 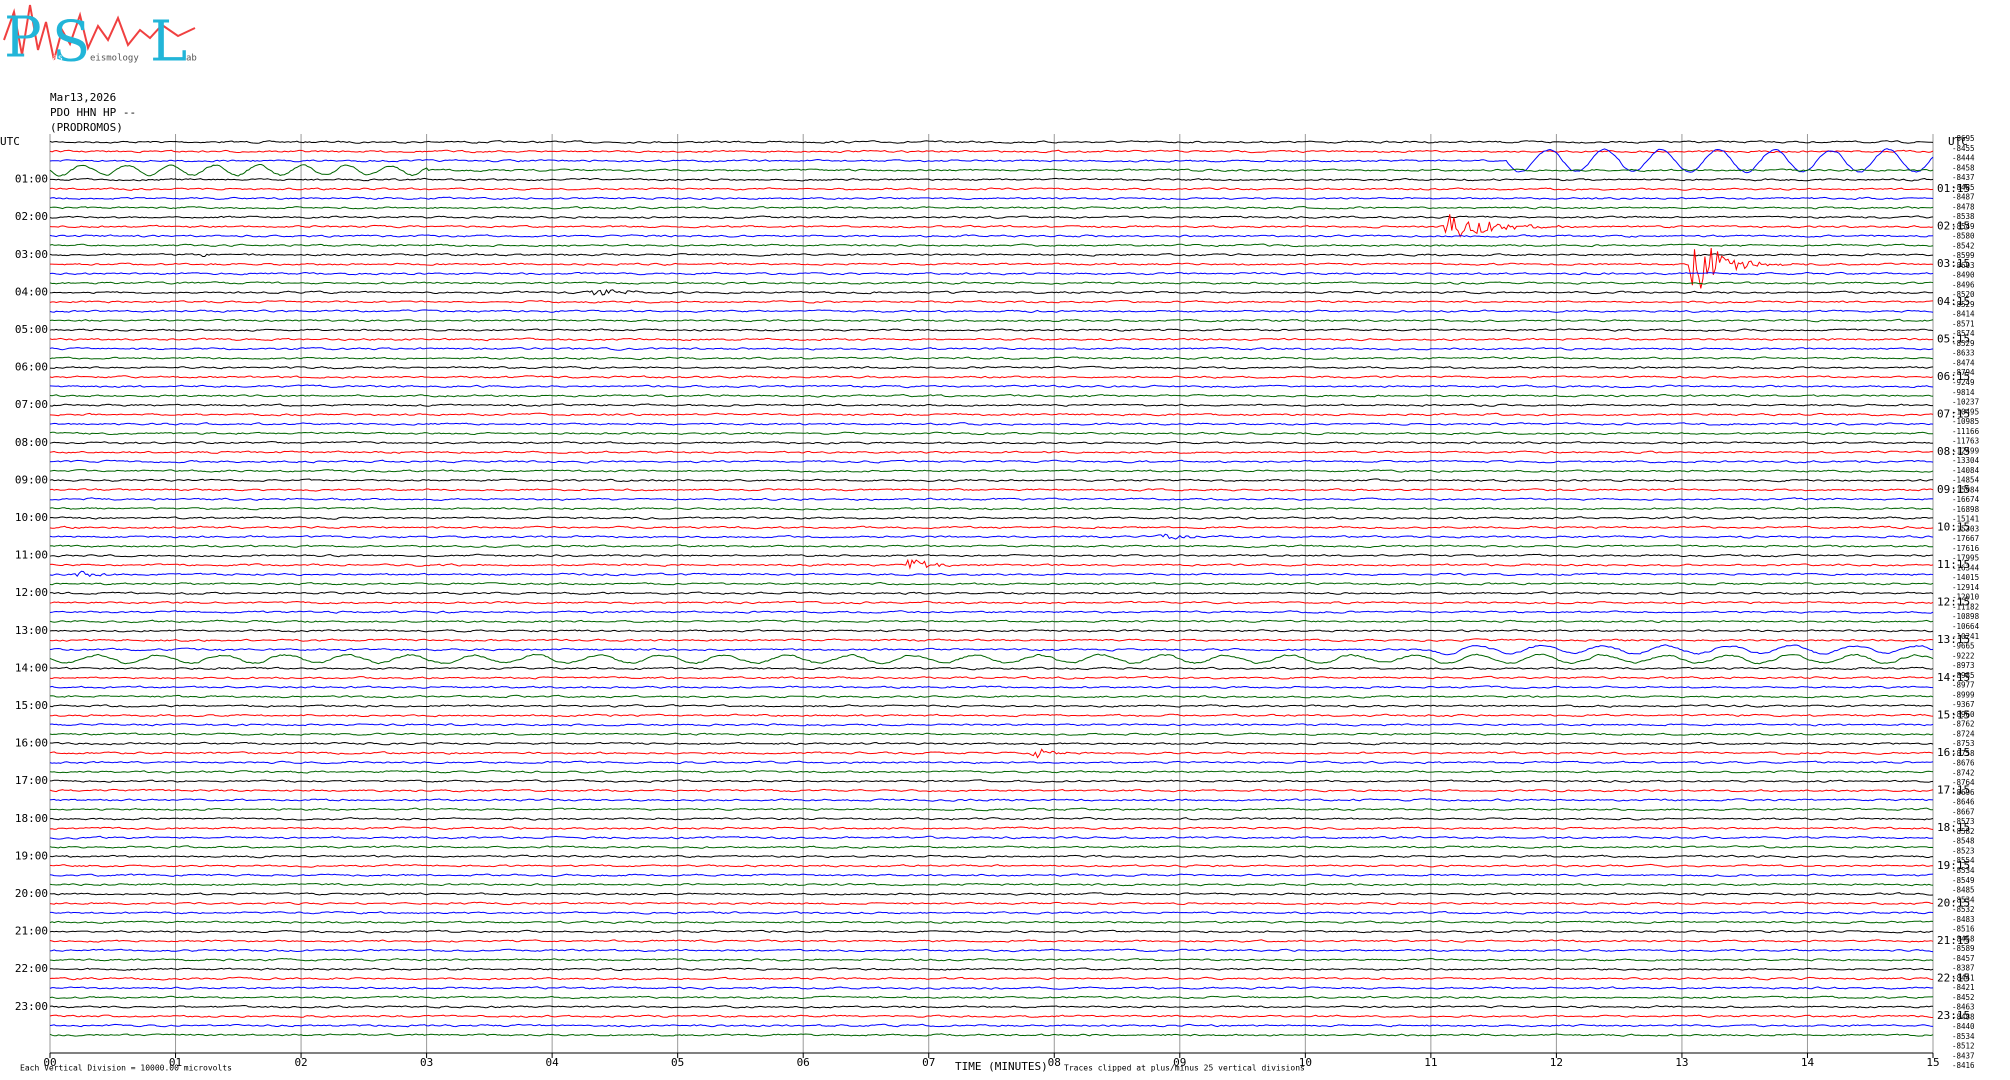 I want to click on x-tick-label: 01, so click(x=175, y=1062).